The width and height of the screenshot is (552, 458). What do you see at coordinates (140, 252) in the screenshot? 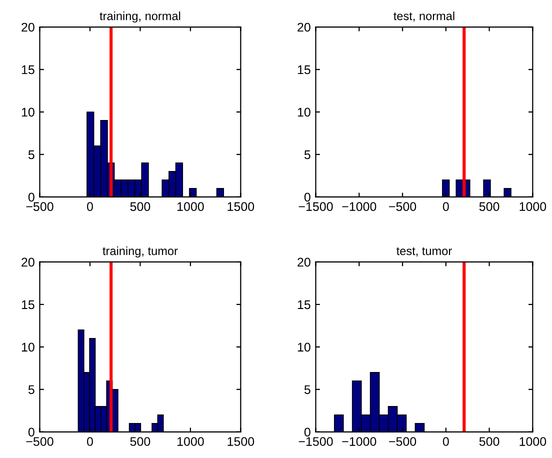
I see `chart-title: training, tumor` at bounding box center [140, 252].